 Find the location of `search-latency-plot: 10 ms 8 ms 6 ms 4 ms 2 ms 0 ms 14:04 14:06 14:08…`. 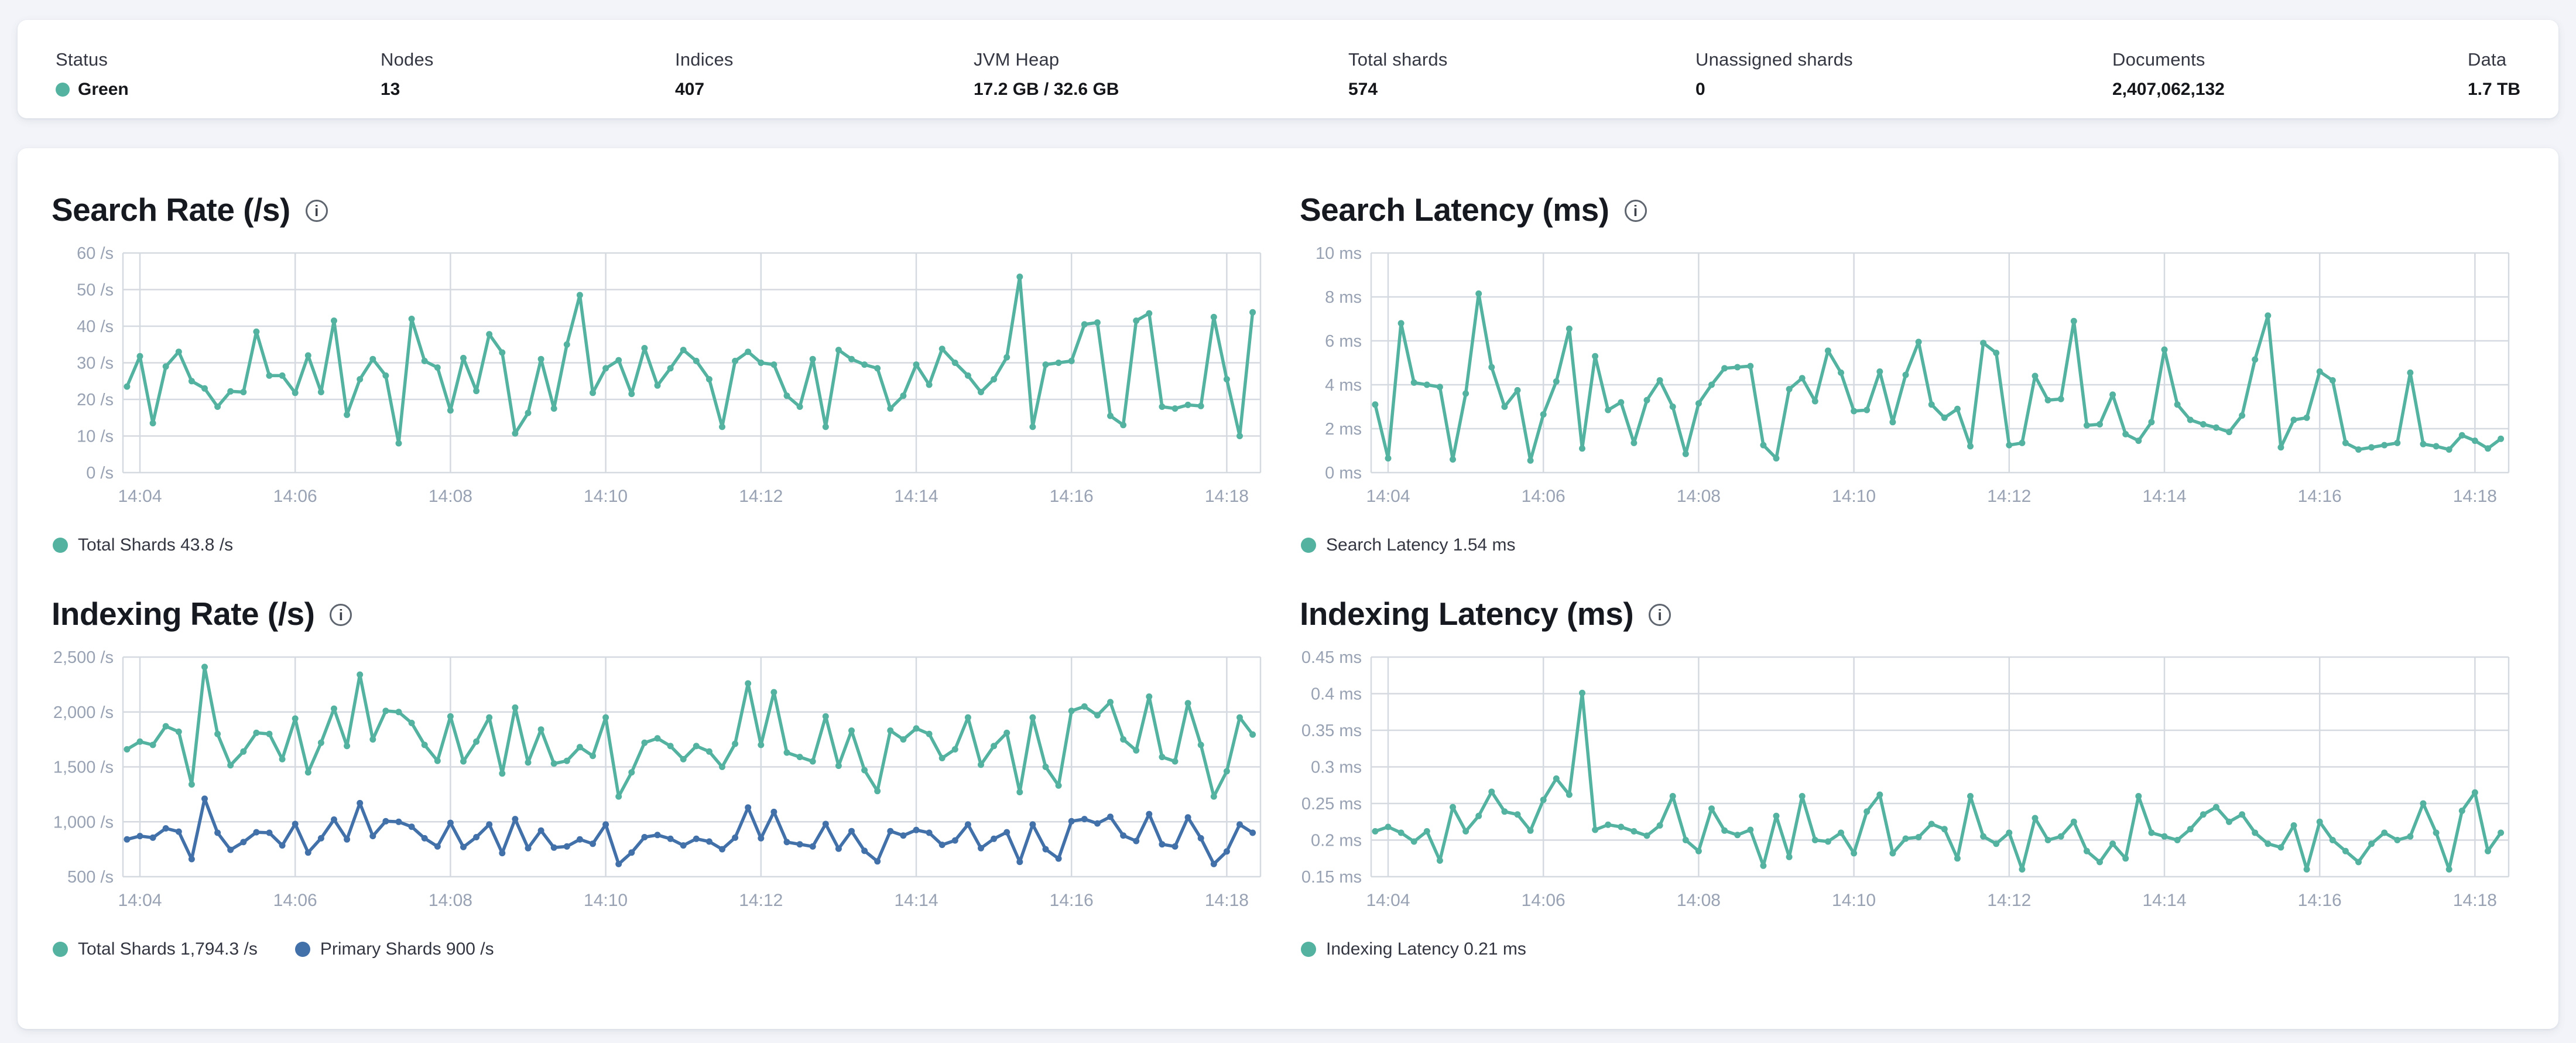

search-latency-plot: 10 ms 8 ms 6 ms 4 ms 2 ms 0 ms 14:04 14:06 14:08… is located at coordinates (1898, 383).